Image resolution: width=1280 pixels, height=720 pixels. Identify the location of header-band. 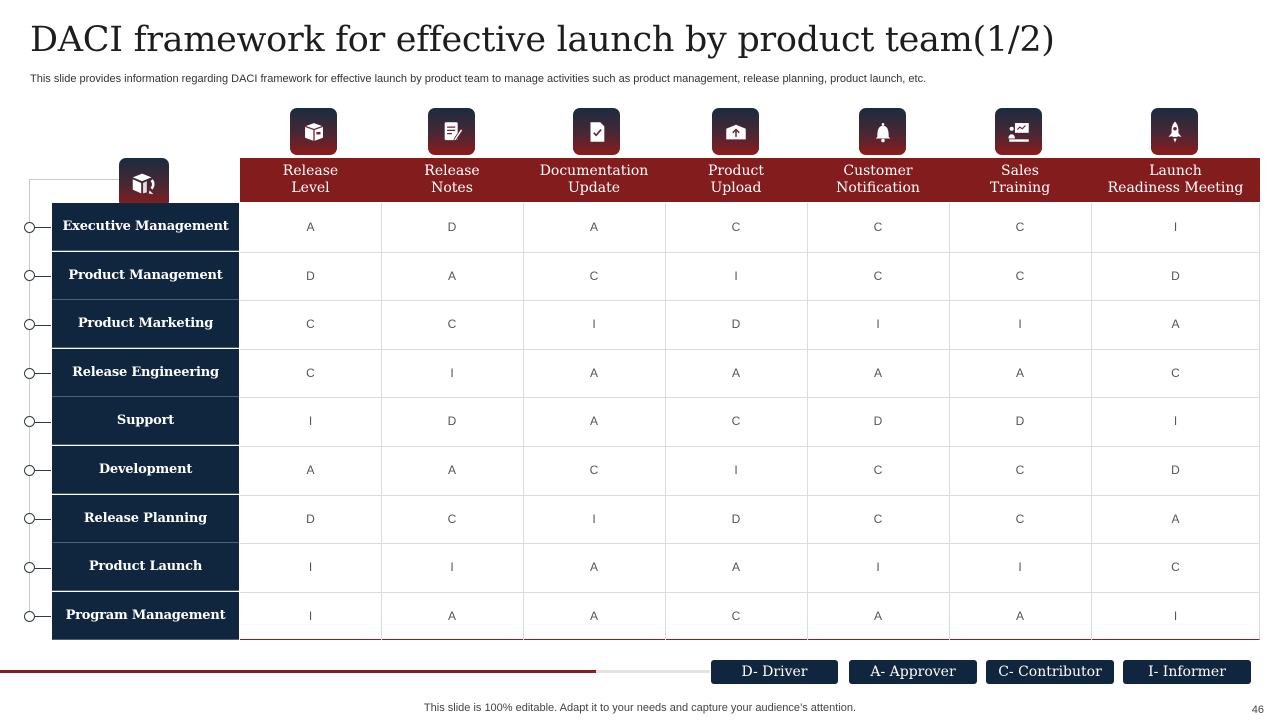
(750, 180).